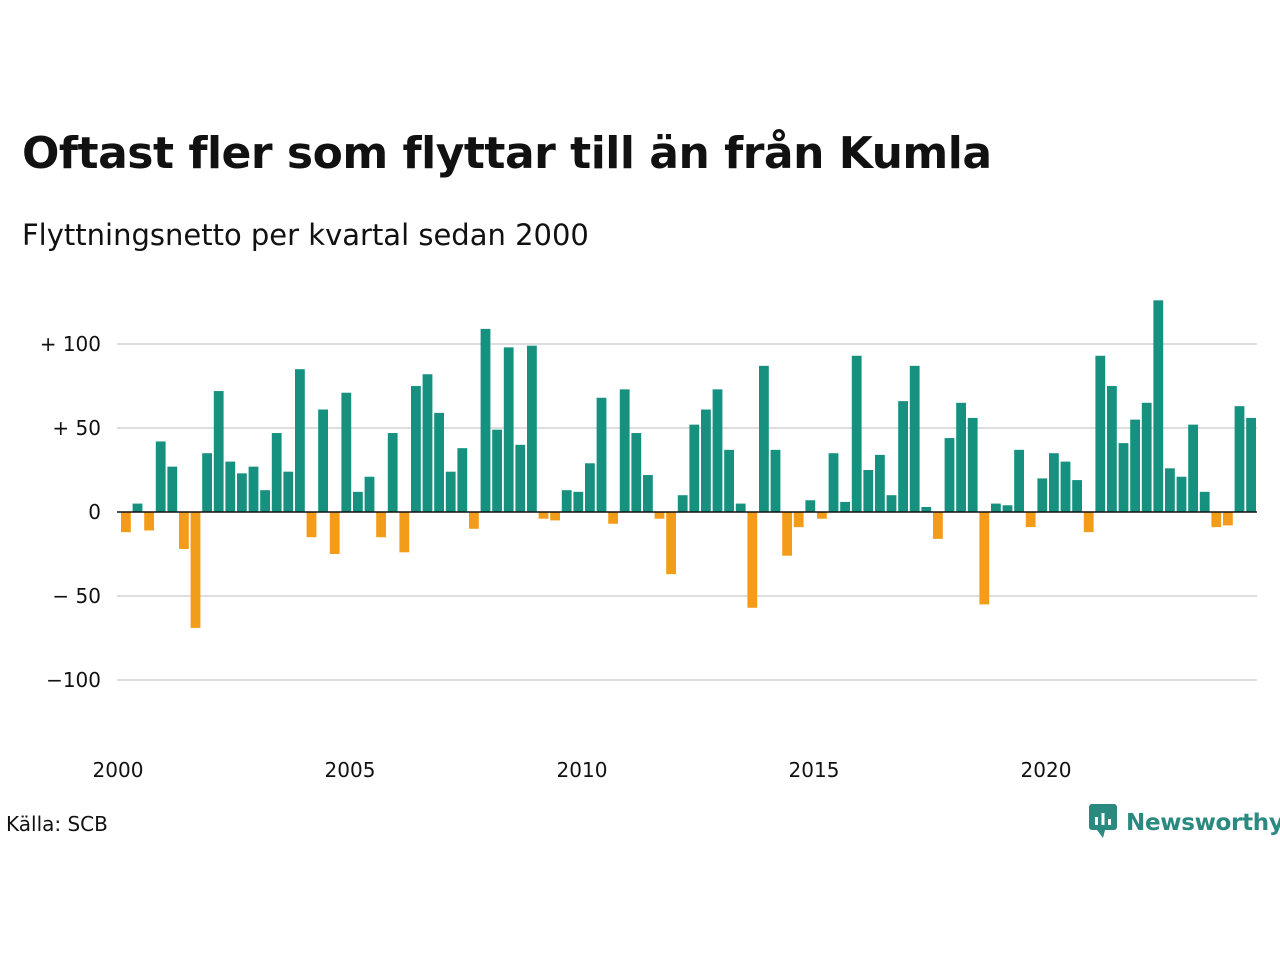 This screenshot has width=1280, height=960. Describe the element at coordinates (70, 512) in the screenshot. I see `y-axis-ticks: + 100 + 50 0 − 50 −100` at that location.